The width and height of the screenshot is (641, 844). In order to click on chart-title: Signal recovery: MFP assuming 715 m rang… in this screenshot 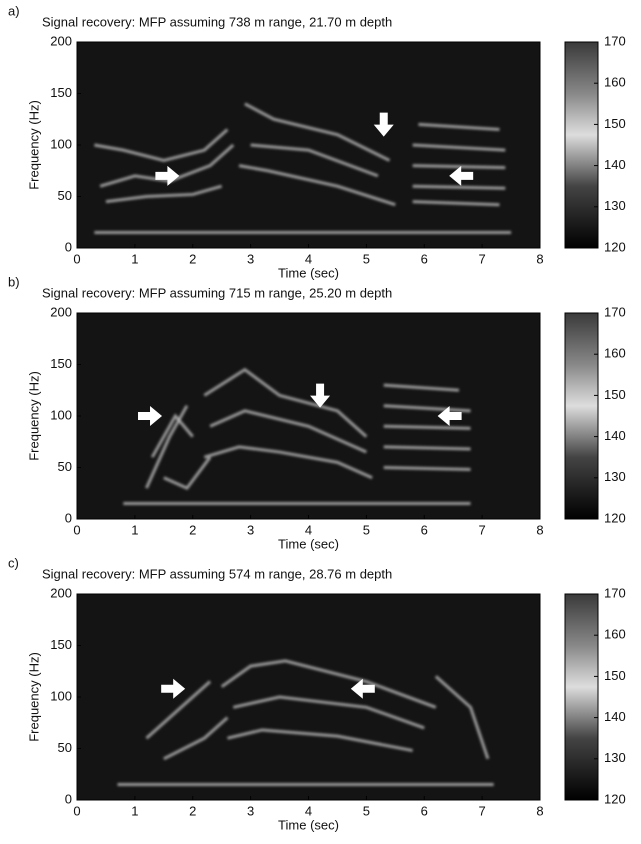, I will do `click(217, 292)`.